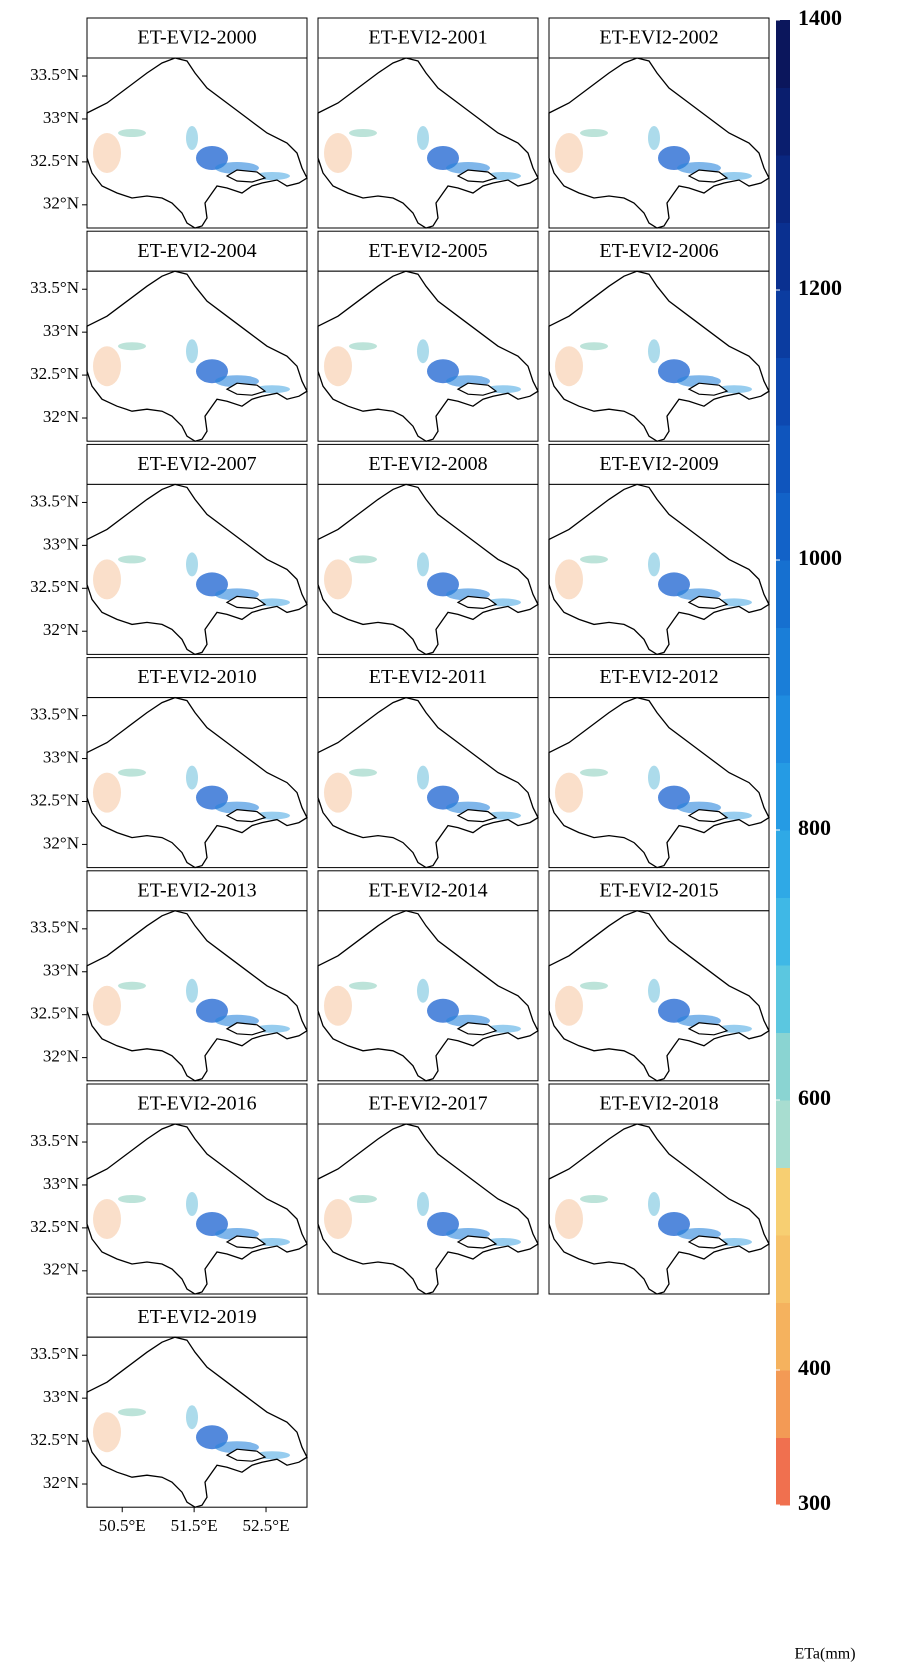 The height and width of the screenshot is (1665, 911). What do you see at coordinates (428, 123) in the screenshot?
I see `map-panel: ET-EVI2-2001` at bounding box center [428, 123].